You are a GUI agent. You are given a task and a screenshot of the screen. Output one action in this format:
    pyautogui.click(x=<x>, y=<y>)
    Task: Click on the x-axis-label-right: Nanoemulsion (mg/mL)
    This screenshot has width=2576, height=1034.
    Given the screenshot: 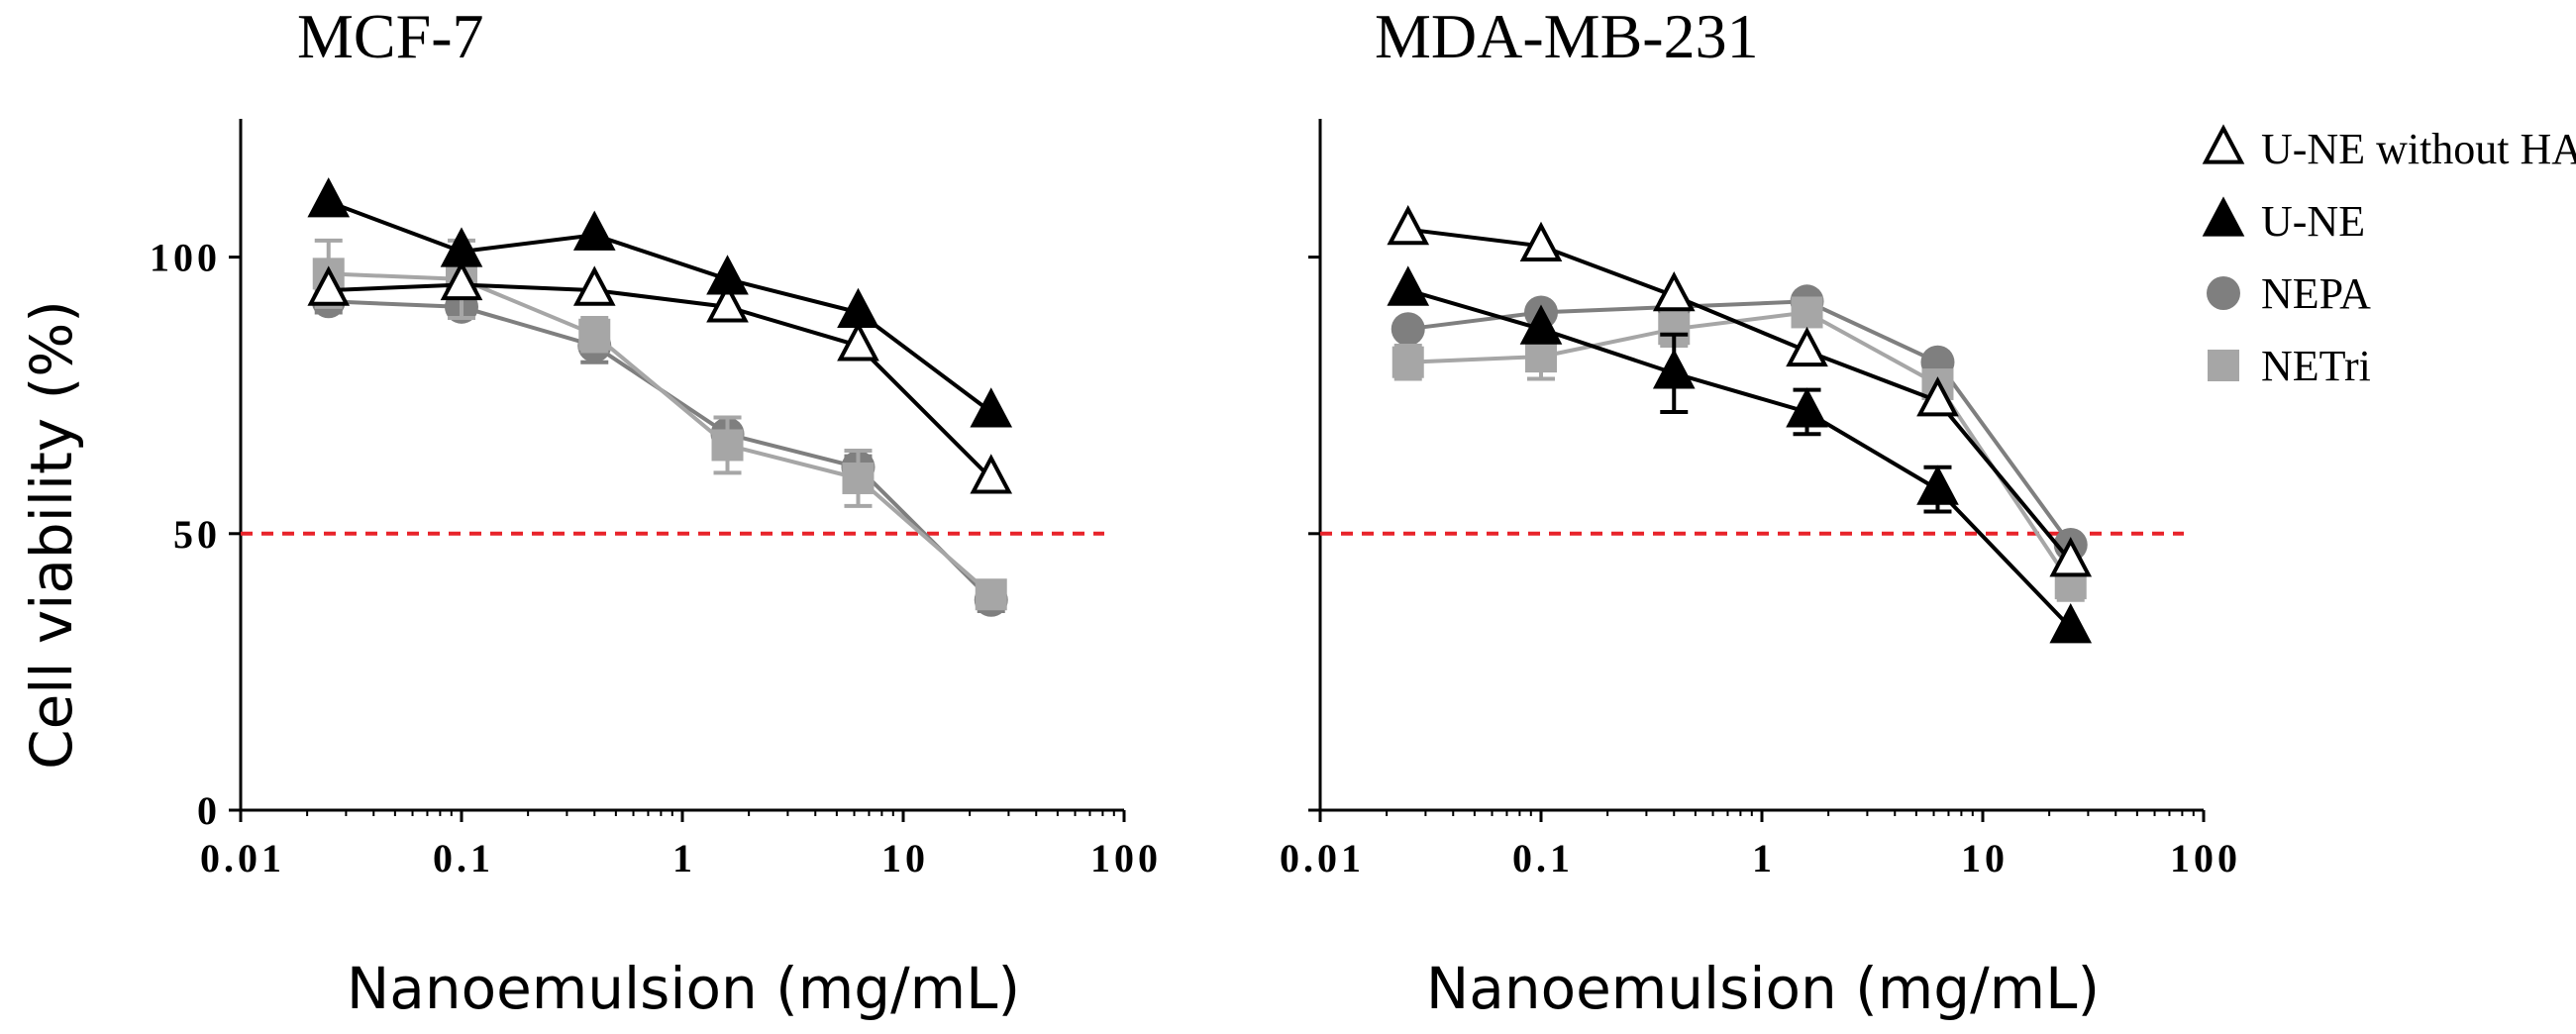 What is the action you would take?
    pyautogui.click(x=1763, y=989)
    